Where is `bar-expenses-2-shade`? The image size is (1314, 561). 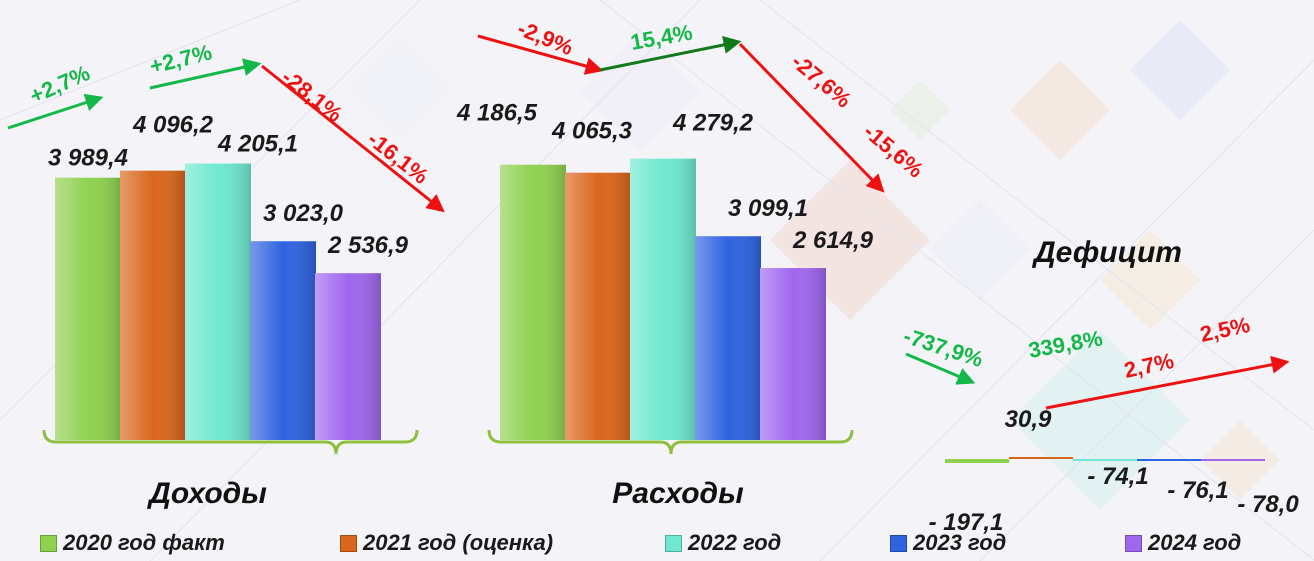 bar-expenses-2-shade is located at coordinates (598, 306).